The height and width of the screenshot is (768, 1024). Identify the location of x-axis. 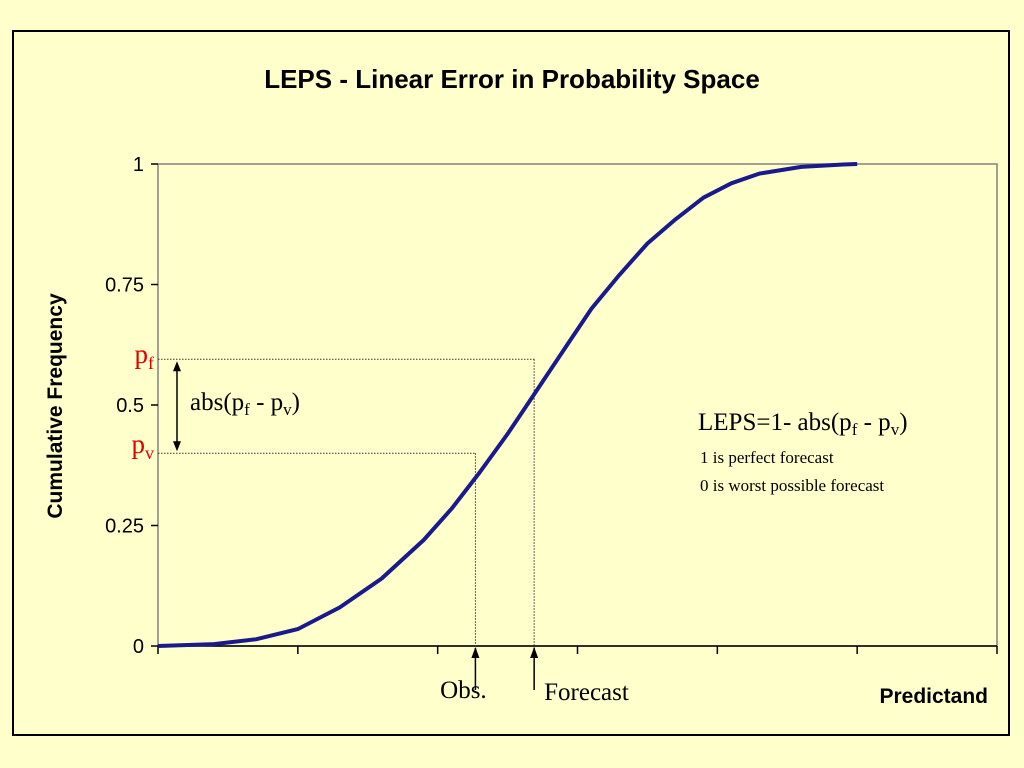
(577, 649).